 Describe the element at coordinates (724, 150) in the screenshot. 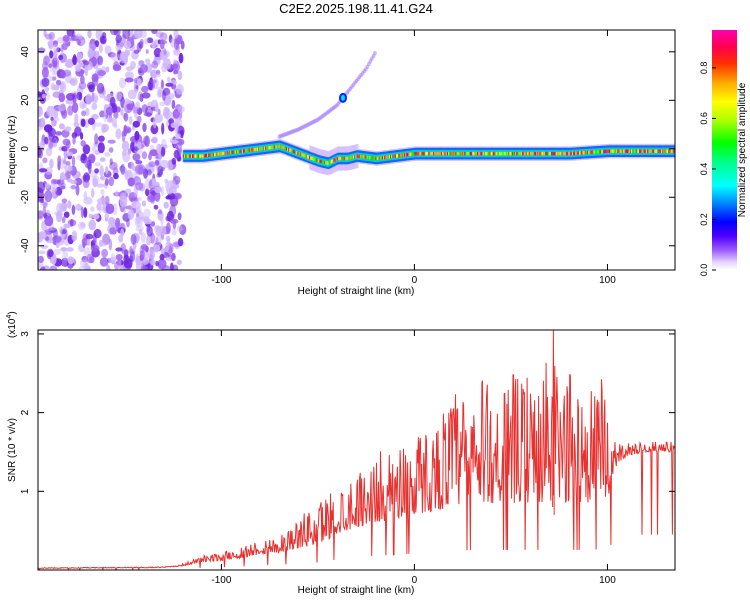

I see `colorbar-gradient` at that location.